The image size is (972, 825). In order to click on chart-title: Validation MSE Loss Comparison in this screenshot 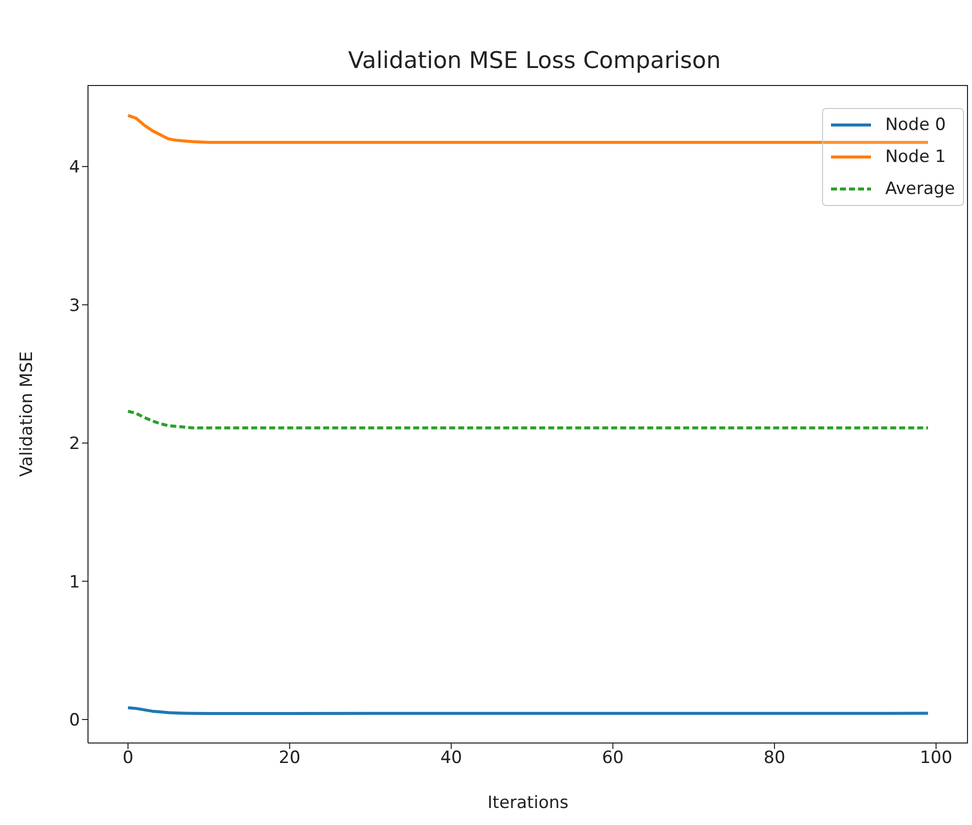, I will do `click(534, 61)`.